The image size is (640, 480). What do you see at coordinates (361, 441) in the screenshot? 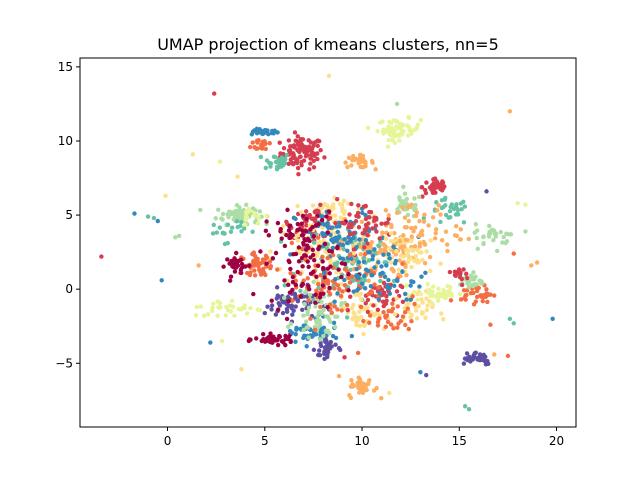
I see `x-tick-label: 10` at bounding box center [361, 441].